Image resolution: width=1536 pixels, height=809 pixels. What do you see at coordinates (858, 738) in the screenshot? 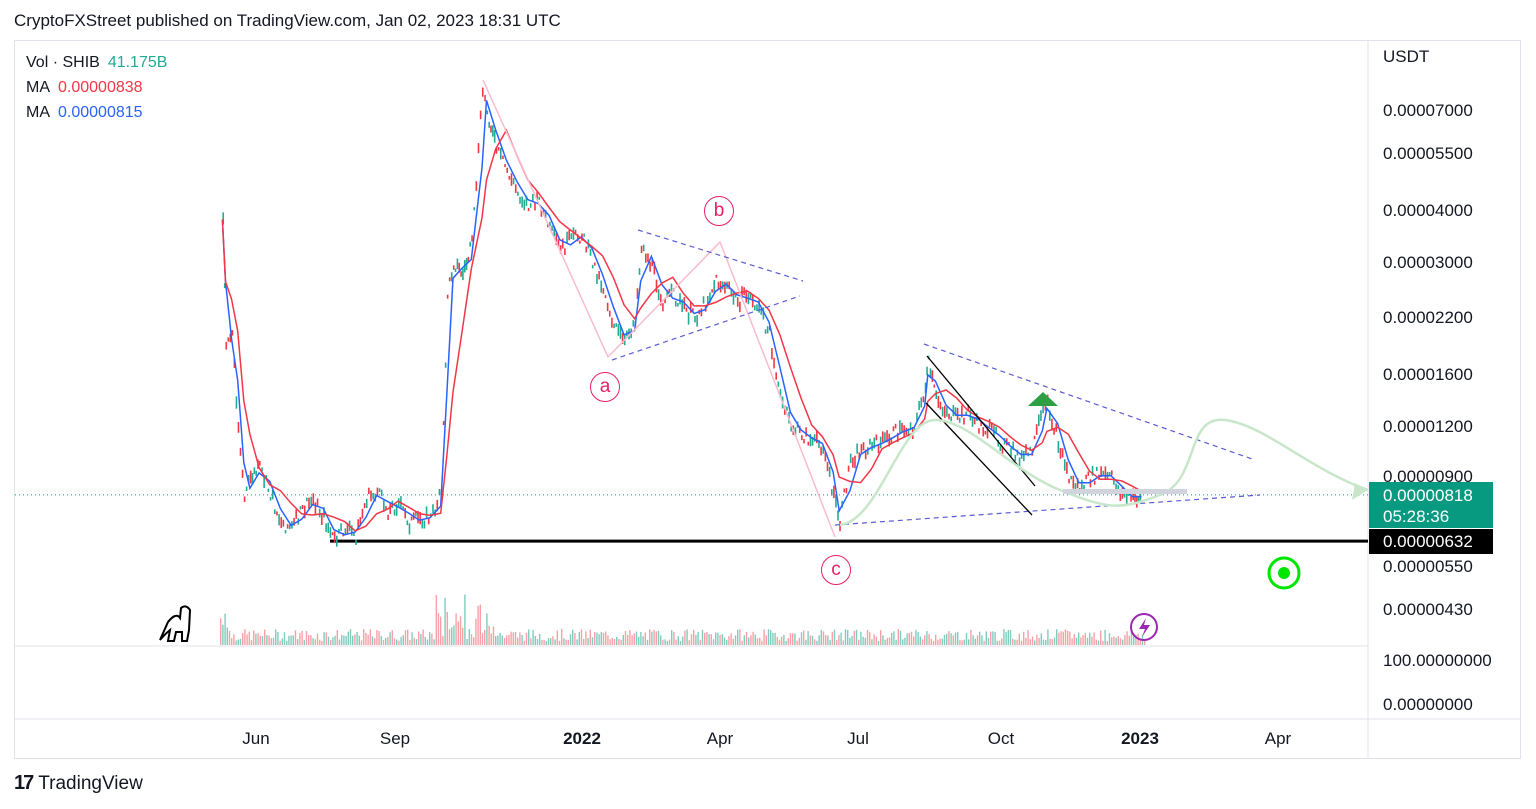
I see `date-tick: Jul` at bounding box center [858, 738].